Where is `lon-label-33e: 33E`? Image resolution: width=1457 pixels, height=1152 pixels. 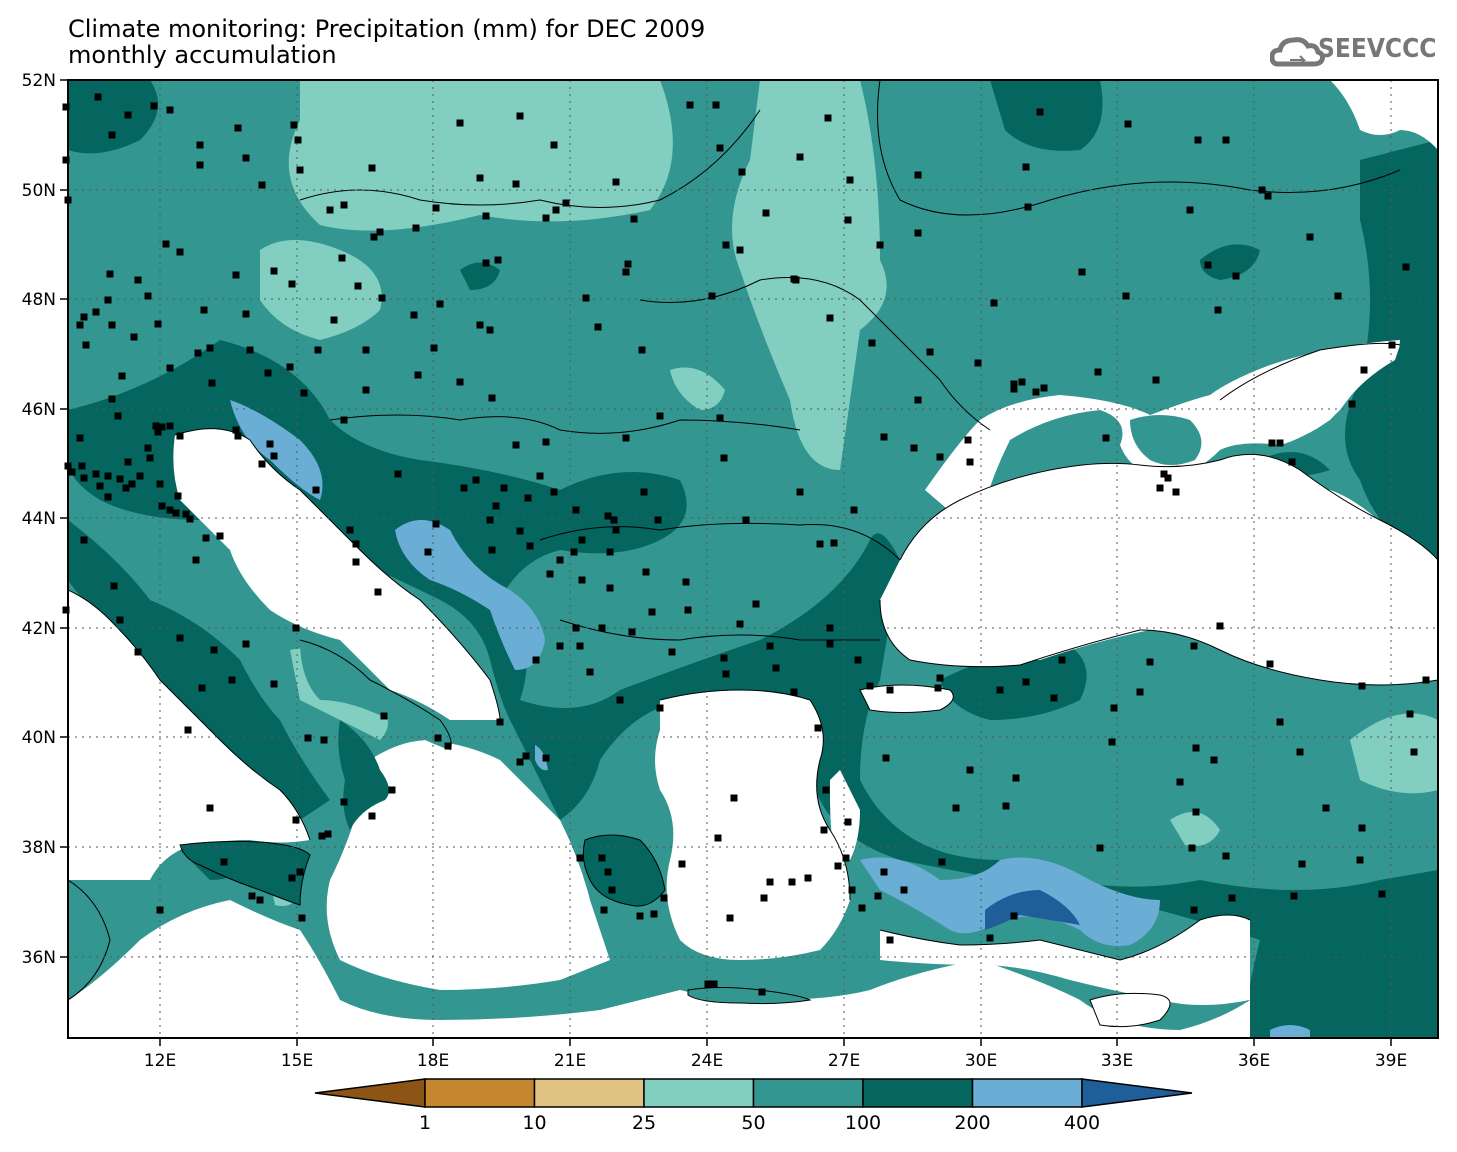 lon-label-33e: 33E is located at coordinates (1117, 1061).